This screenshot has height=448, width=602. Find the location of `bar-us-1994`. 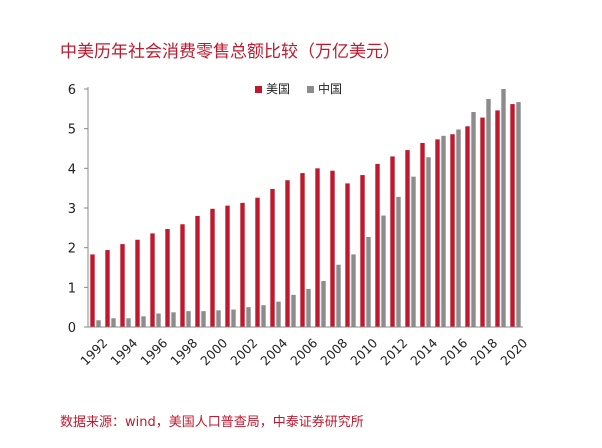

bar-us-1994 is located at coordinates (122, 285).